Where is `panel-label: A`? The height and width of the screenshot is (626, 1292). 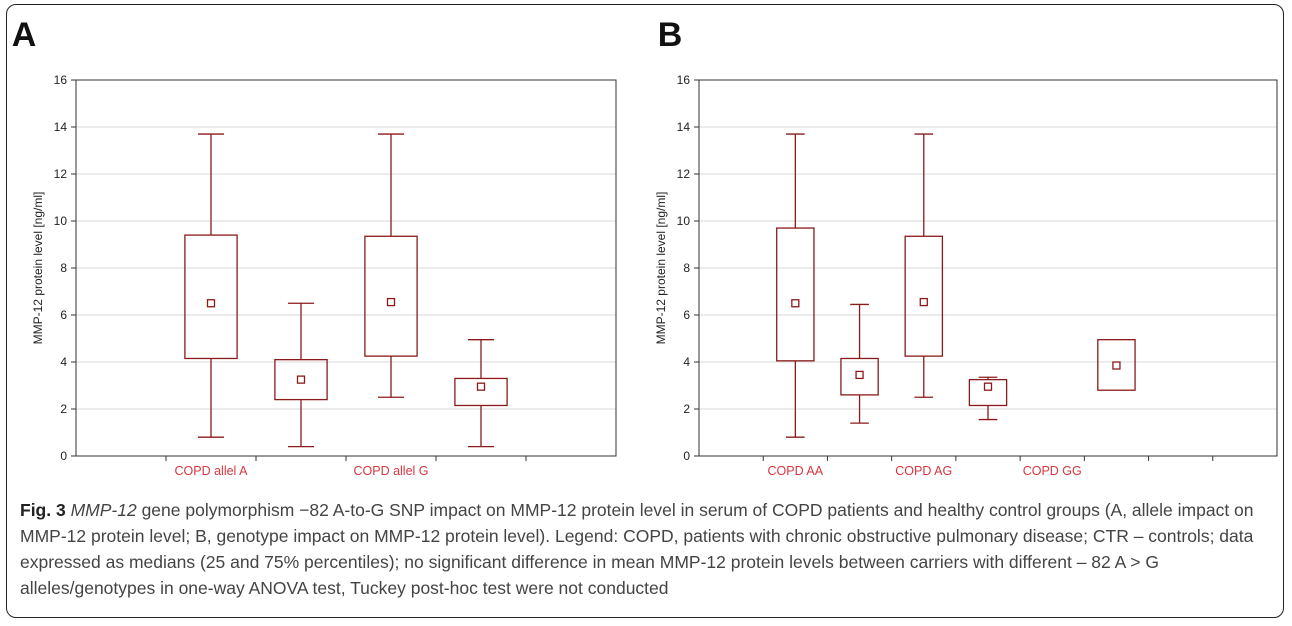 panel-label: A is located at coordinates (24, 35).